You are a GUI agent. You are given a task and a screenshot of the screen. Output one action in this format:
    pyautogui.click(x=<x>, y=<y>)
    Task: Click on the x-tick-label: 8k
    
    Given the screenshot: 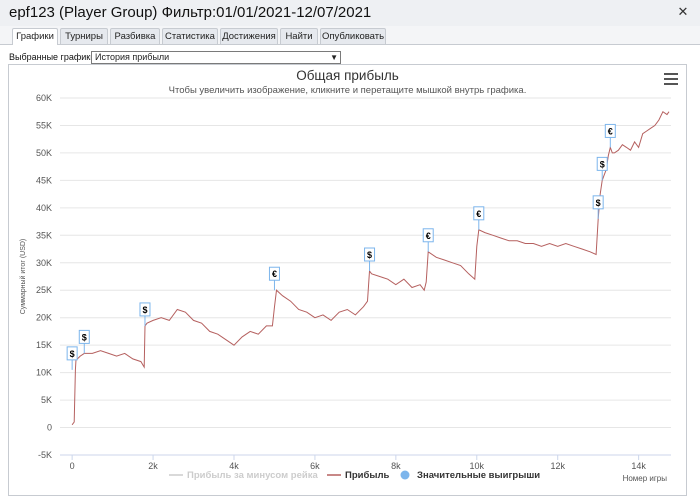 What is the action you would take?
    pyautogui.click(x=396, y=466)
    